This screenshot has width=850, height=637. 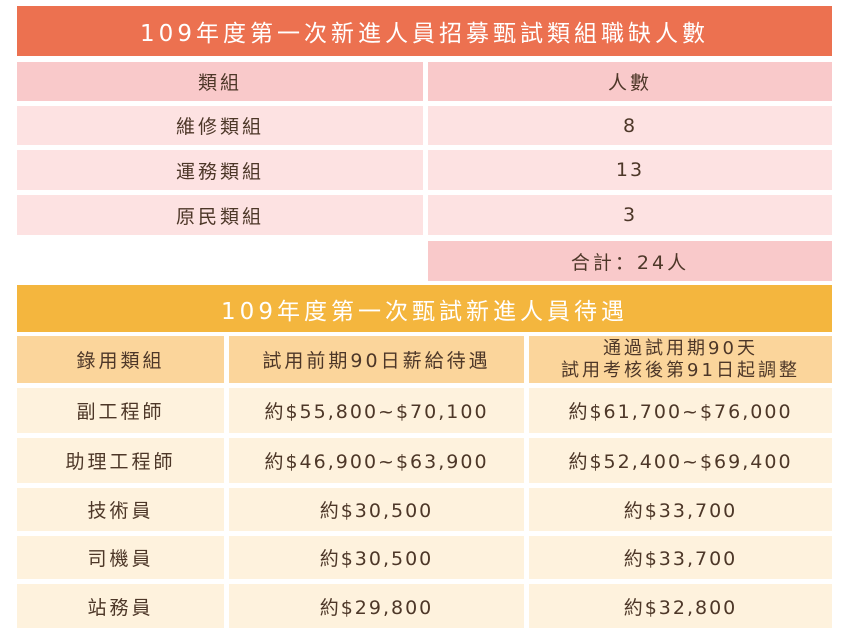 I want to click on table2-header-probation-salary: 試用前期90日薪給待遇, so click(x=376, y=359).